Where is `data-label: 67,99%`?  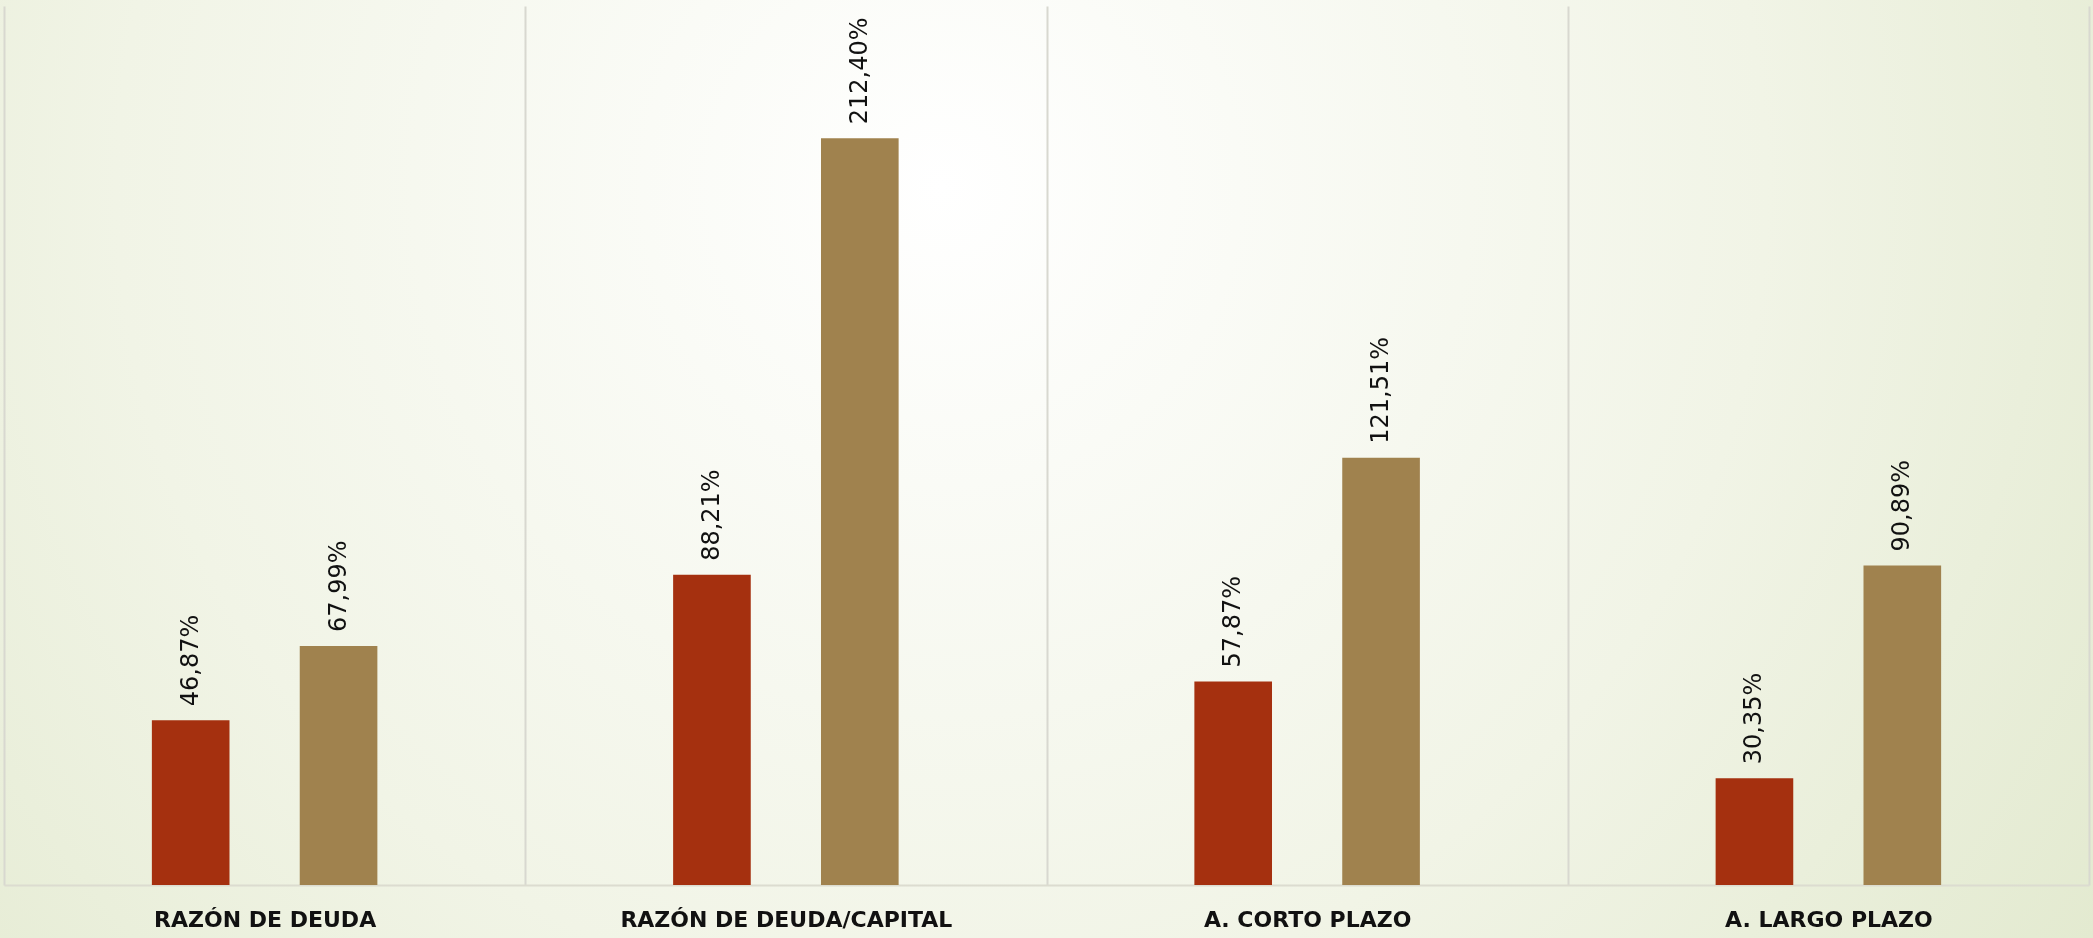
data-label: 67,99% is located at coordinates (337, 586).